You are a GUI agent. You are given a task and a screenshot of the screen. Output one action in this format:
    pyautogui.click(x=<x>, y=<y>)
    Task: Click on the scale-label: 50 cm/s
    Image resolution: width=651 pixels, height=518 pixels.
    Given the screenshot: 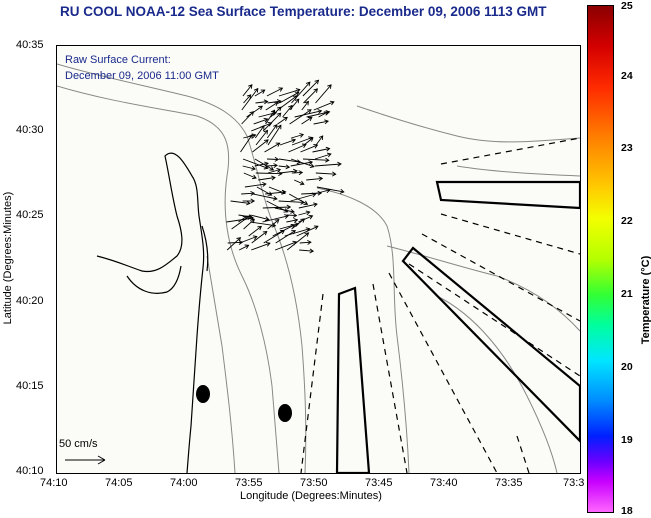 What is the action you would take?
    pyautogui.click(x=78, y=444)
    